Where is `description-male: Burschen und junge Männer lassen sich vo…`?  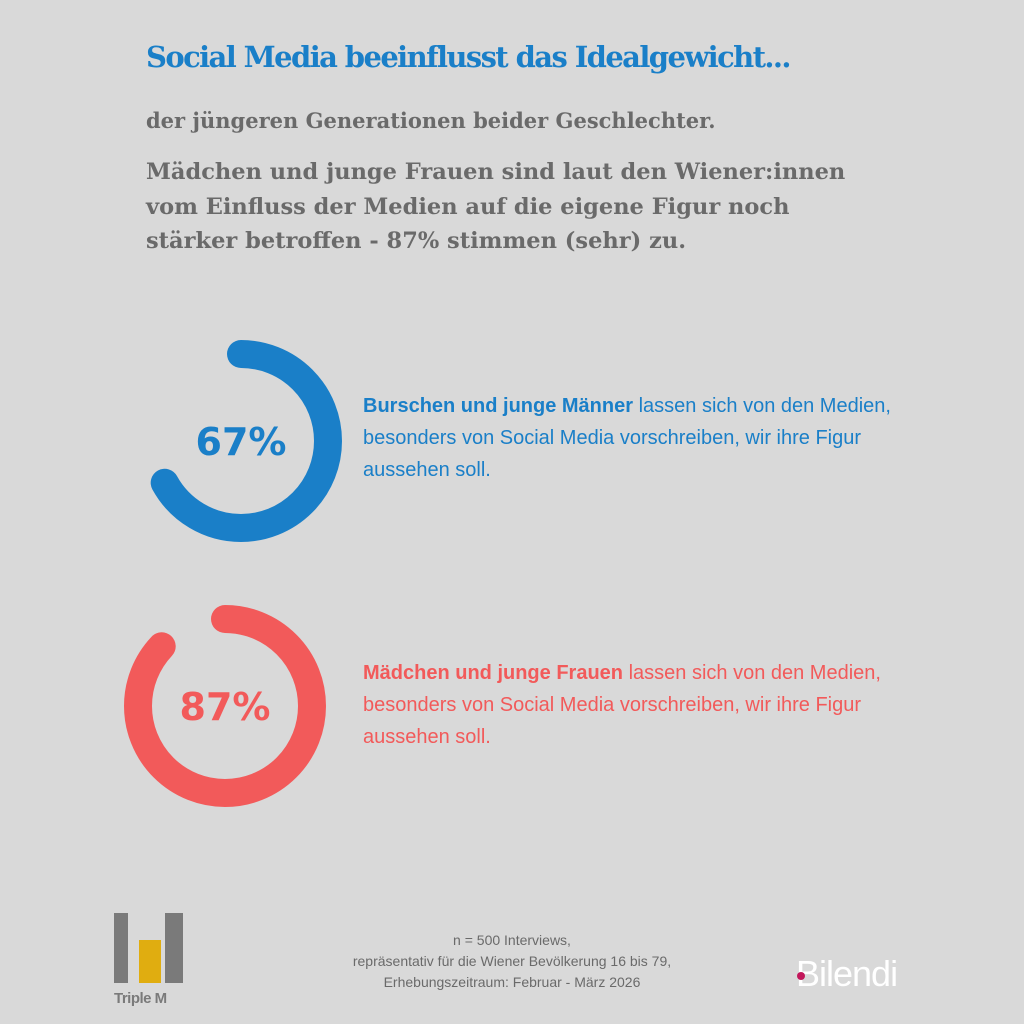
description-male: Burschen und junge Männer lassen sich vo… is located at coordinates (643, 438).